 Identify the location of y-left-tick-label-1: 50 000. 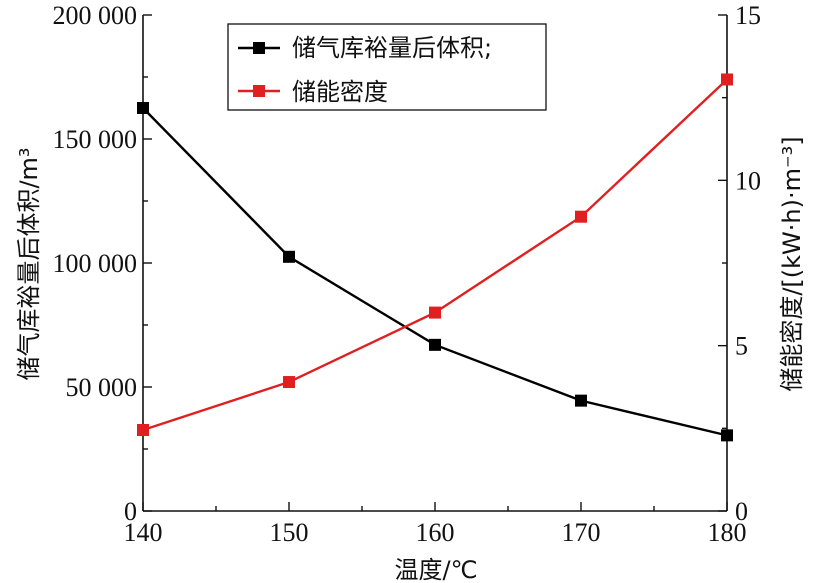
(102, 387).